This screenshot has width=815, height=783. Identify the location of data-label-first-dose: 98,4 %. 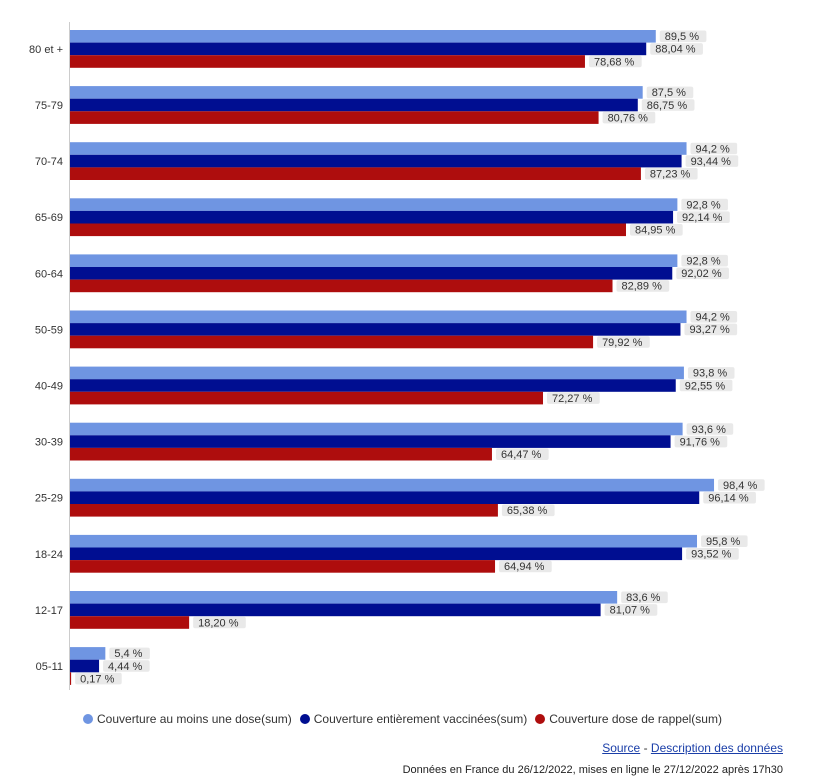
(740, 486).